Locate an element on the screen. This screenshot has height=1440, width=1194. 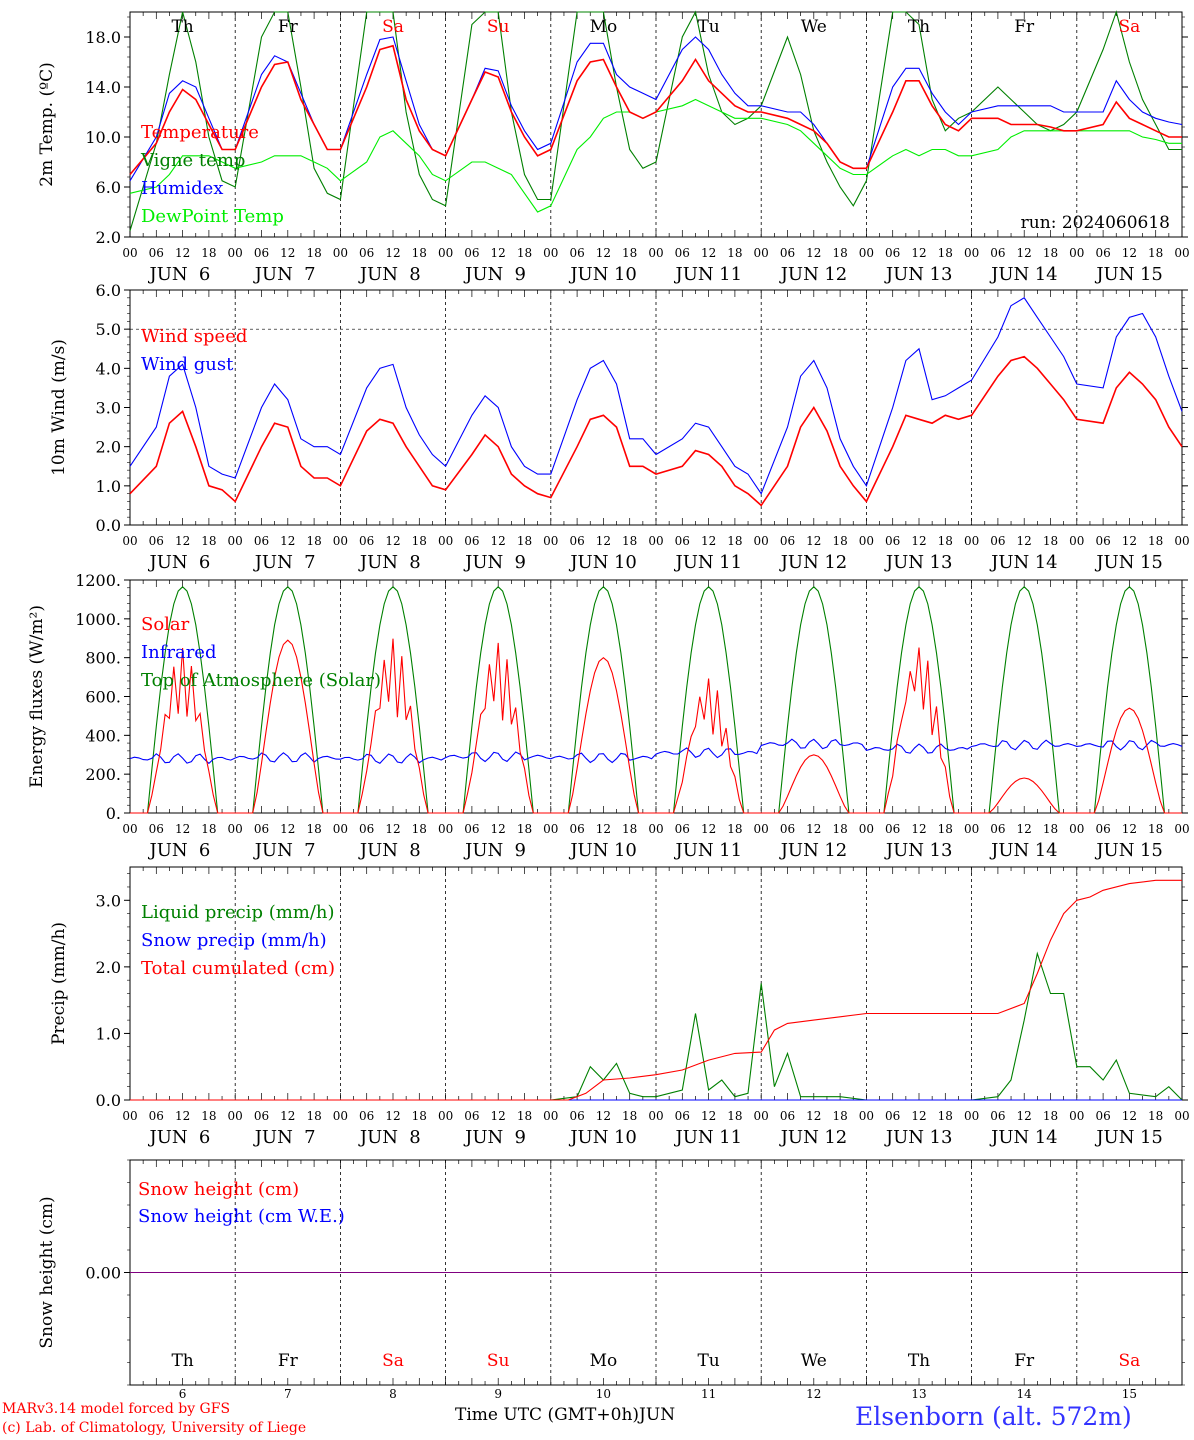
station-name: Elsenborn (alt. 572m) is located at coordinates (993, 1416).